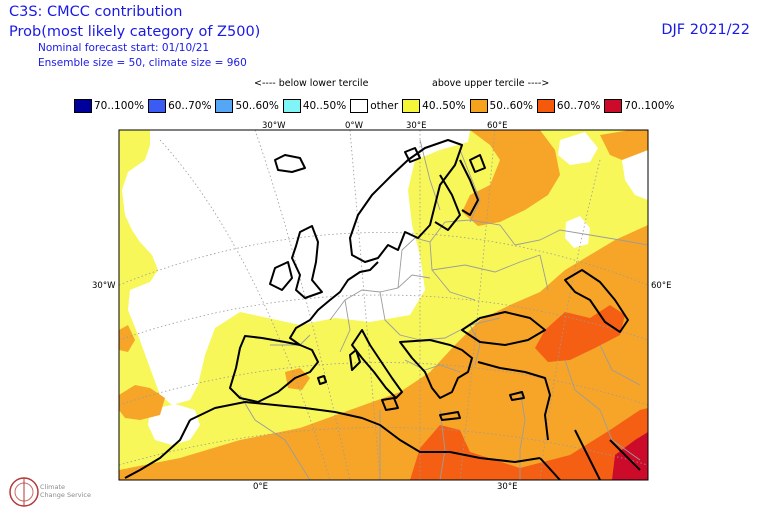  Describe the element at coordinates (274, 126) in the screenshot. I see `tick-top-30w: 30°W` at that location.